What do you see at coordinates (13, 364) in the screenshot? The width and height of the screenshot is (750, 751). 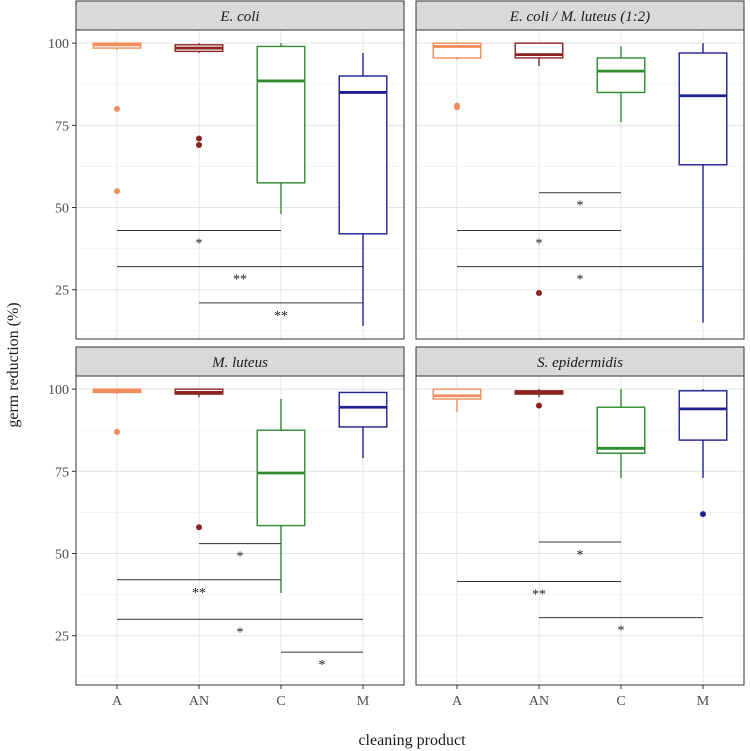 I see `y-axis-title: germ reduction (%)` at bounding box center [13, 364].